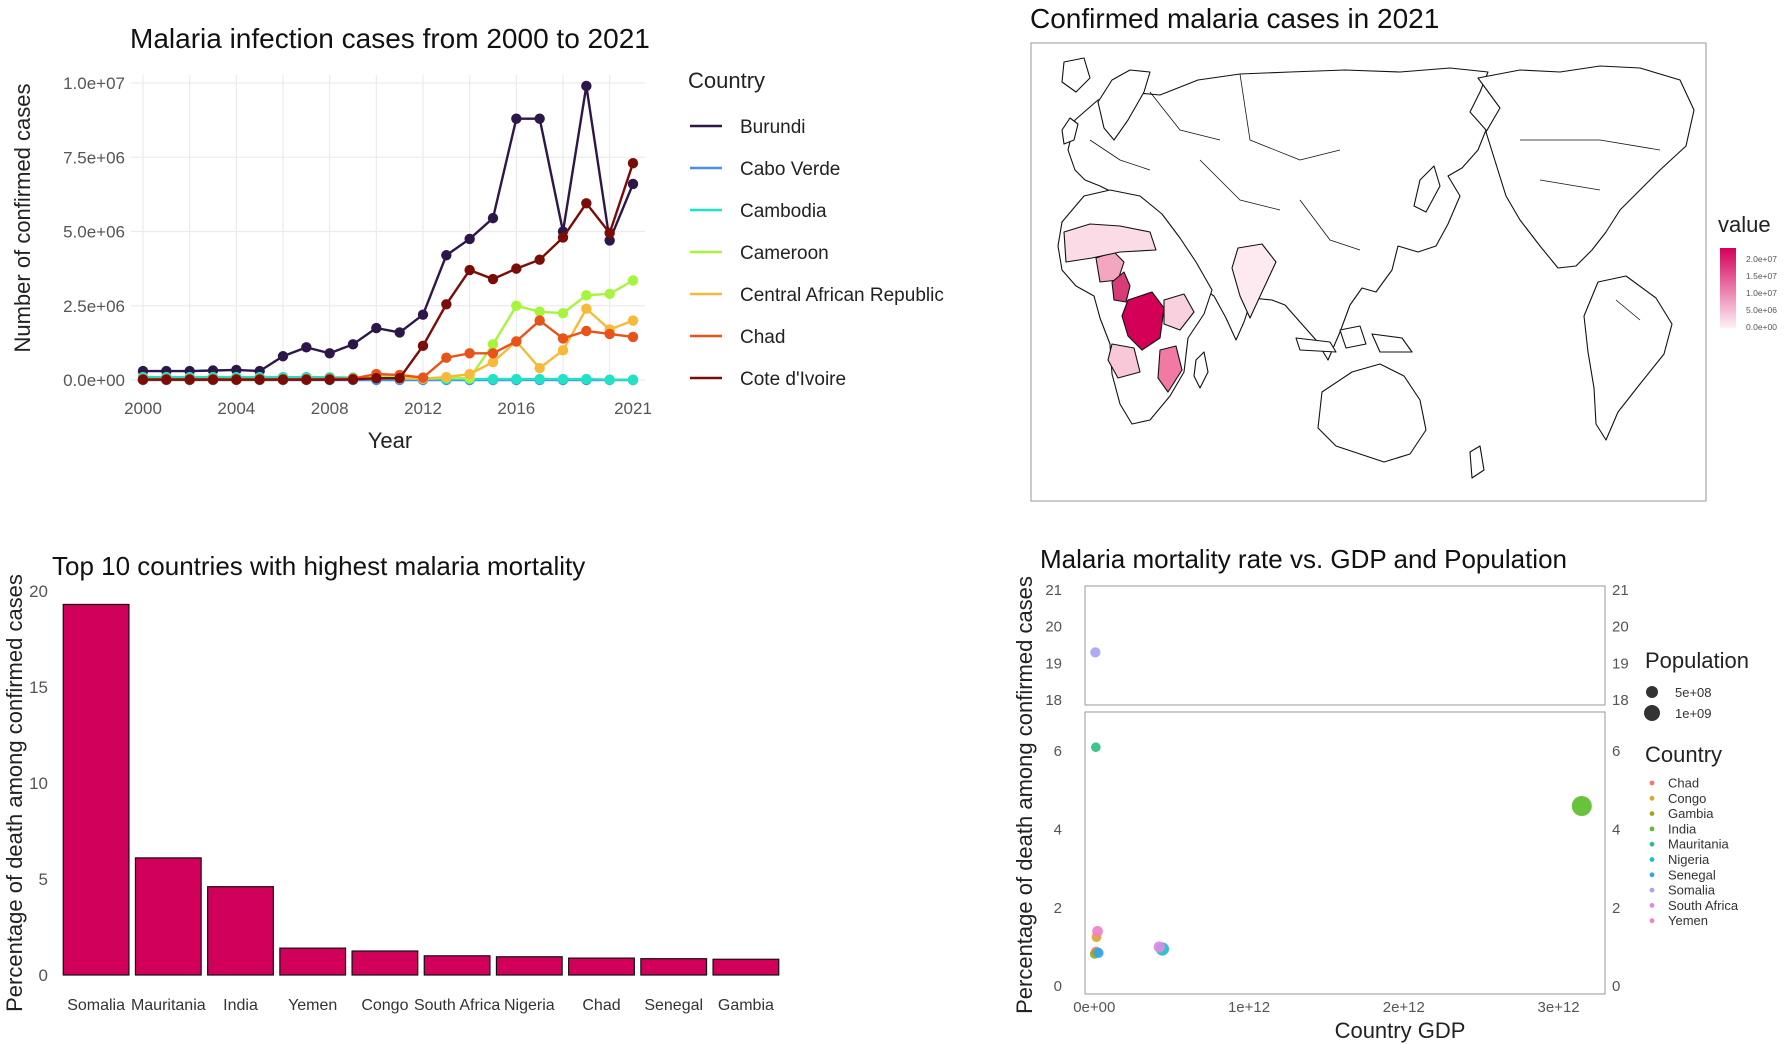 This screenshot has width=1790, height=1044. I want to click on scatter-upper-y-tick: 20, so click(1053, 627).